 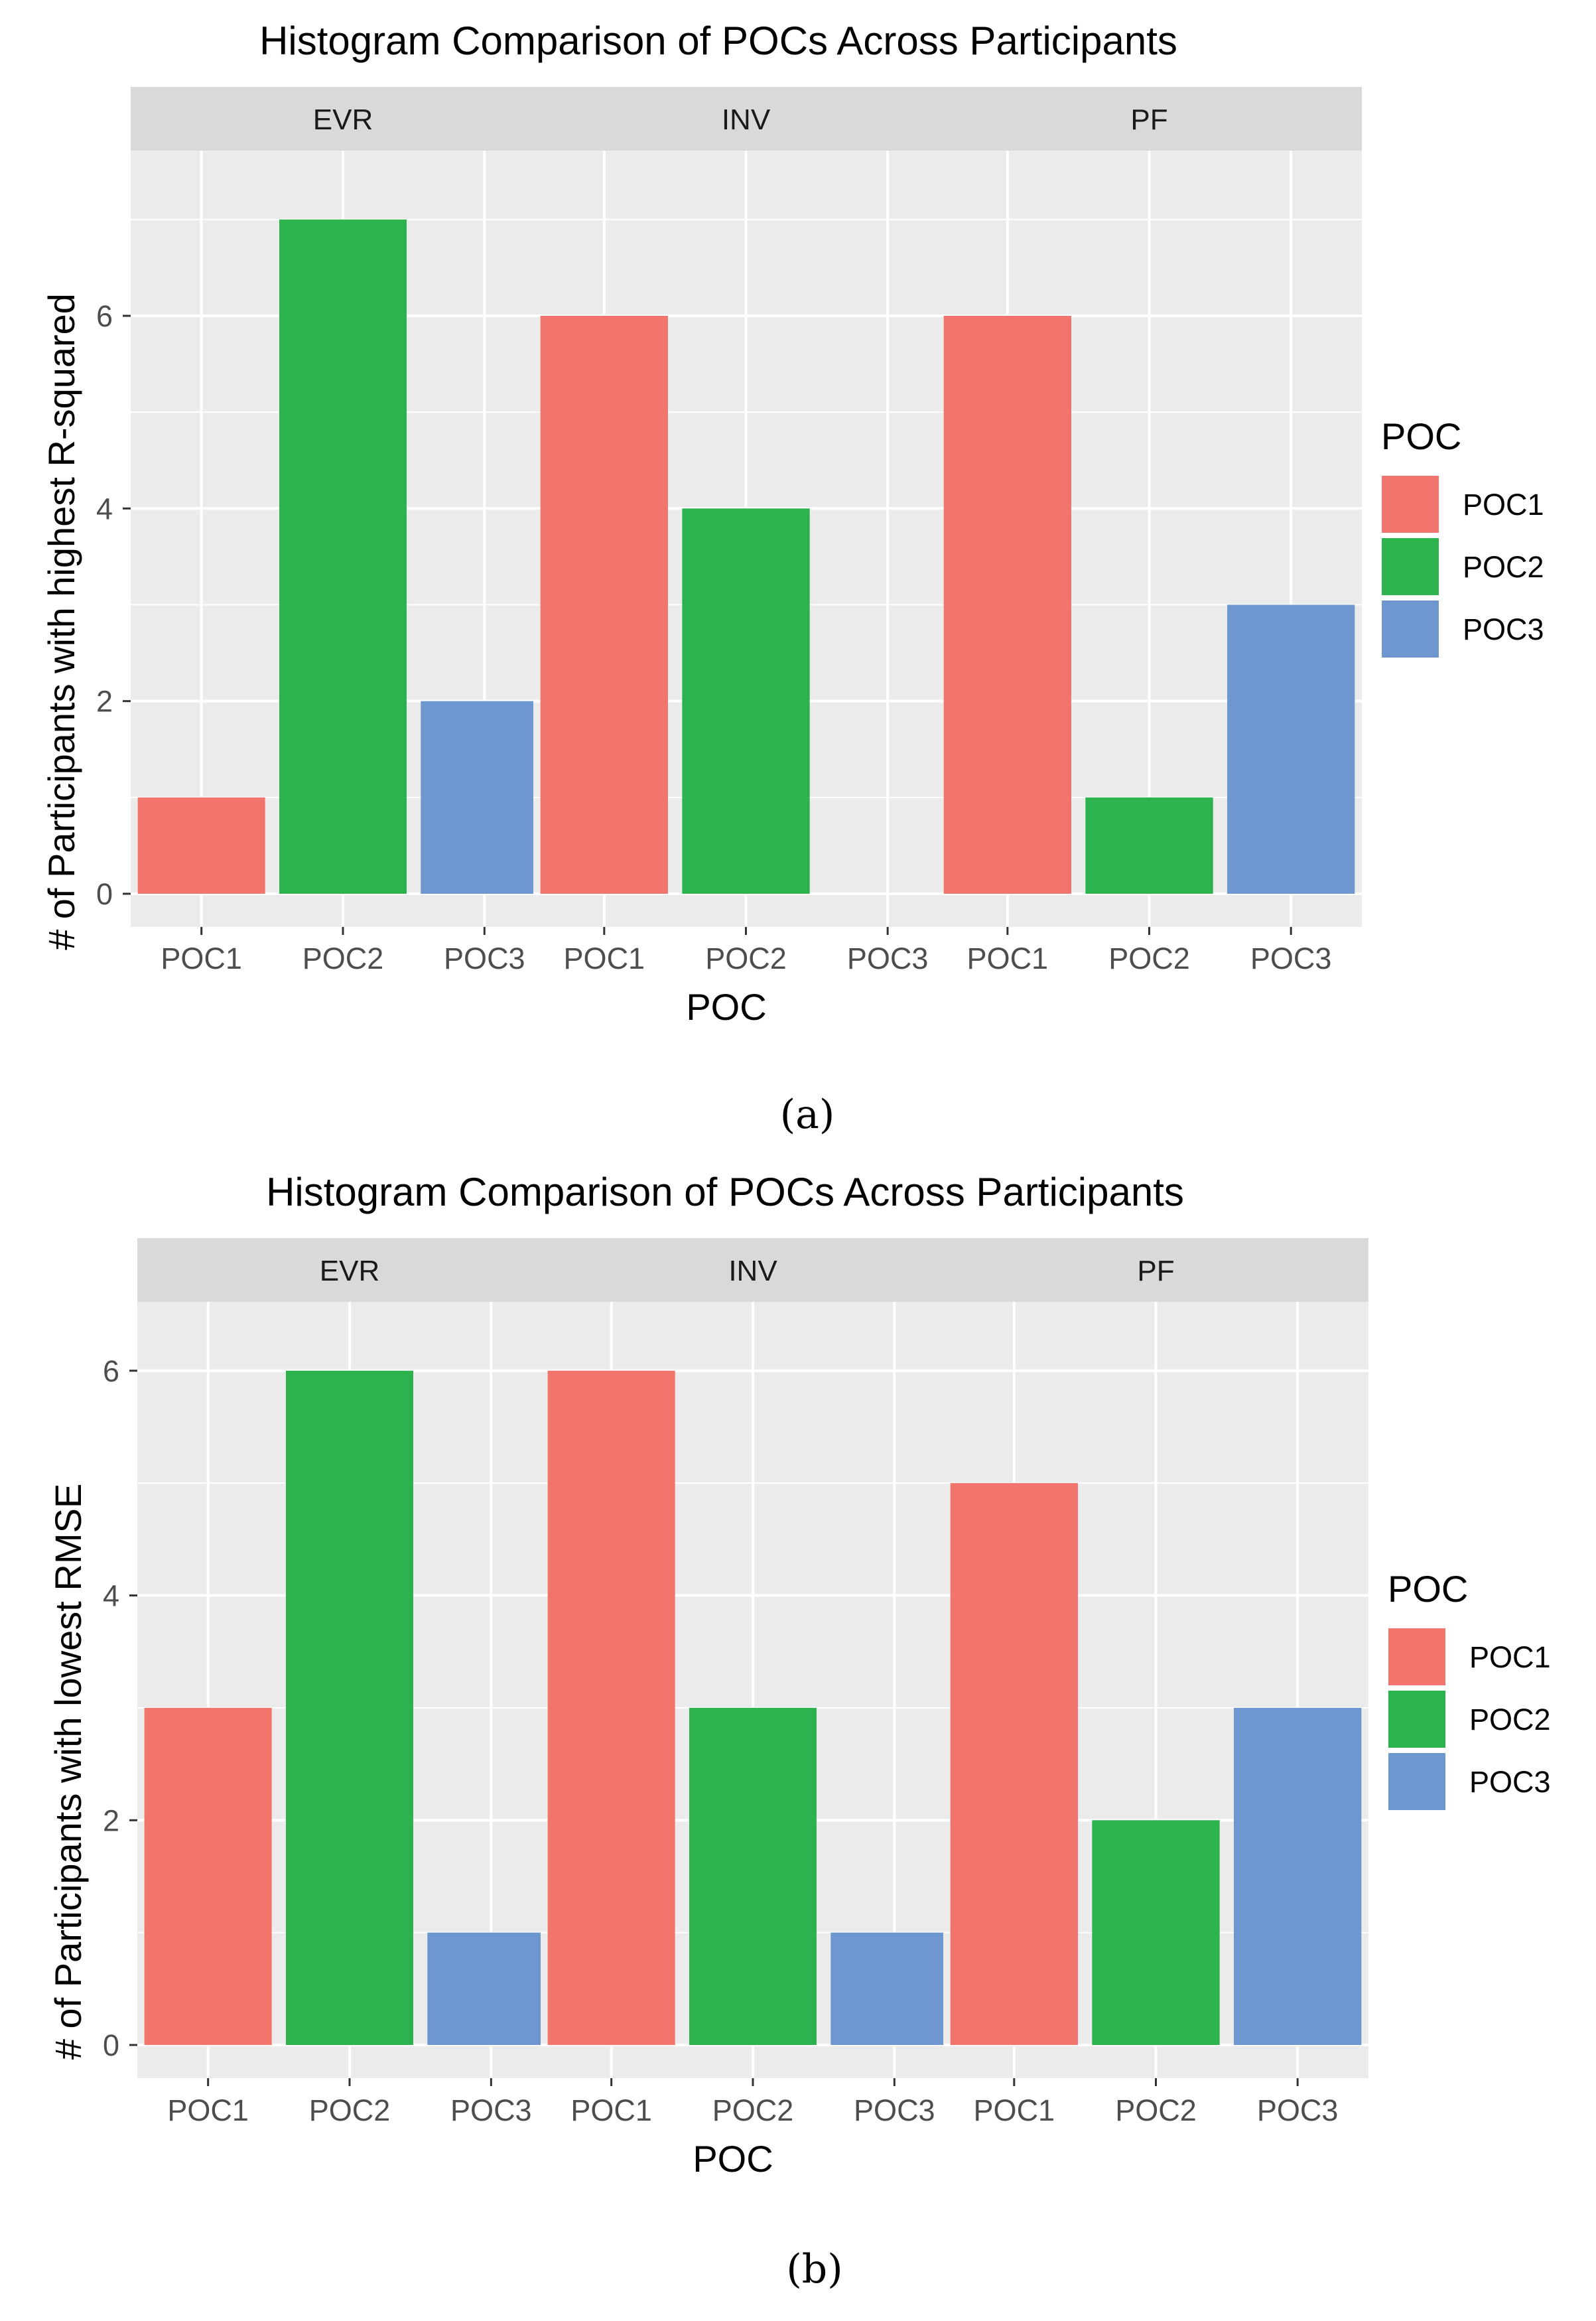 What do you see at coordinates (807, 1114) in the screenshot?
I see `caption: (a)` at bounding box center [807, 1114].